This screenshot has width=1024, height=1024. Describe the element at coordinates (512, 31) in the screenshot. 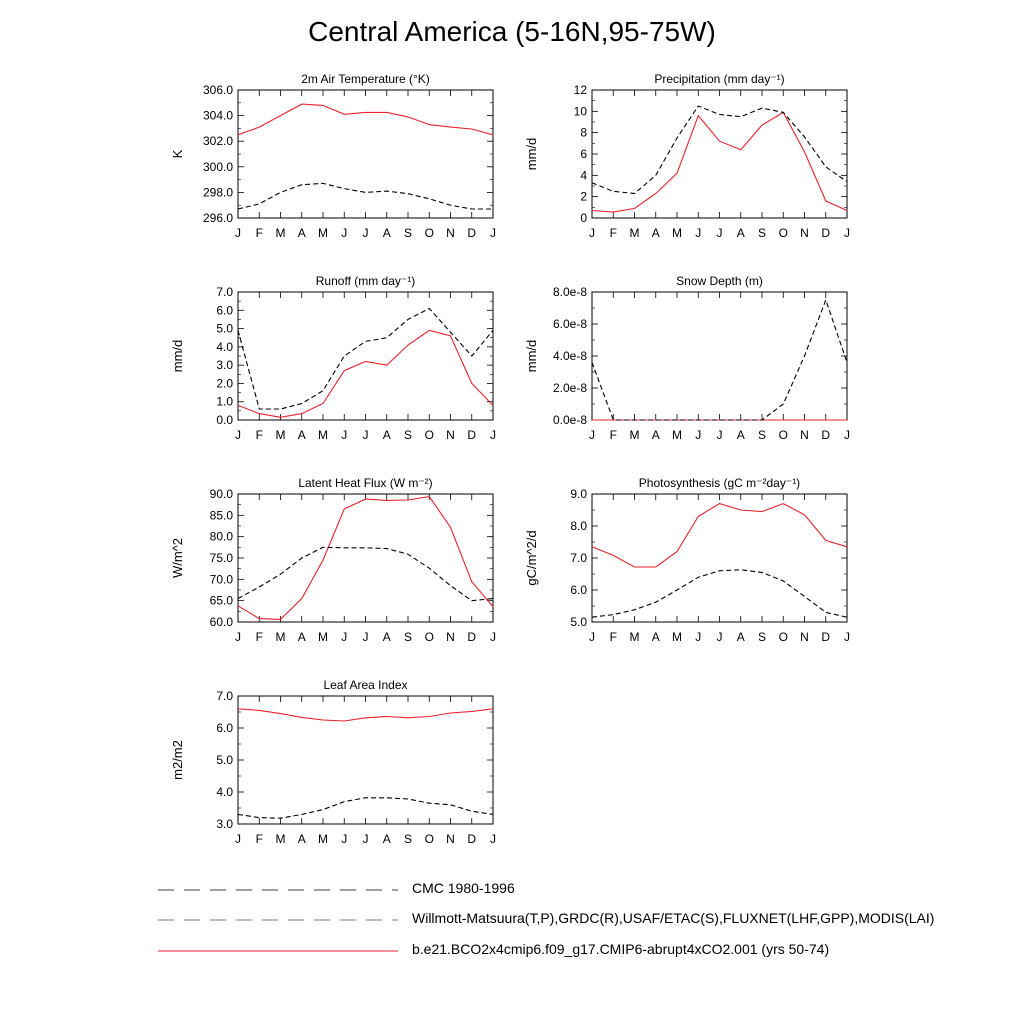

I see `page-title: Central America (5-16N,95-75W)` at that location.